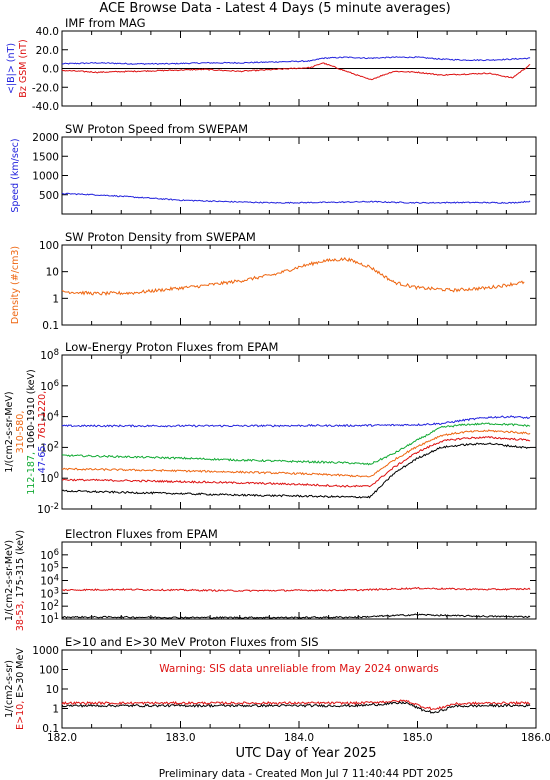 The image size is (550, 780). What do you see at coordinates (50, 70) in the screenshot?
I see `y-tick-label: 0.0` at bounding box center [50, 70].